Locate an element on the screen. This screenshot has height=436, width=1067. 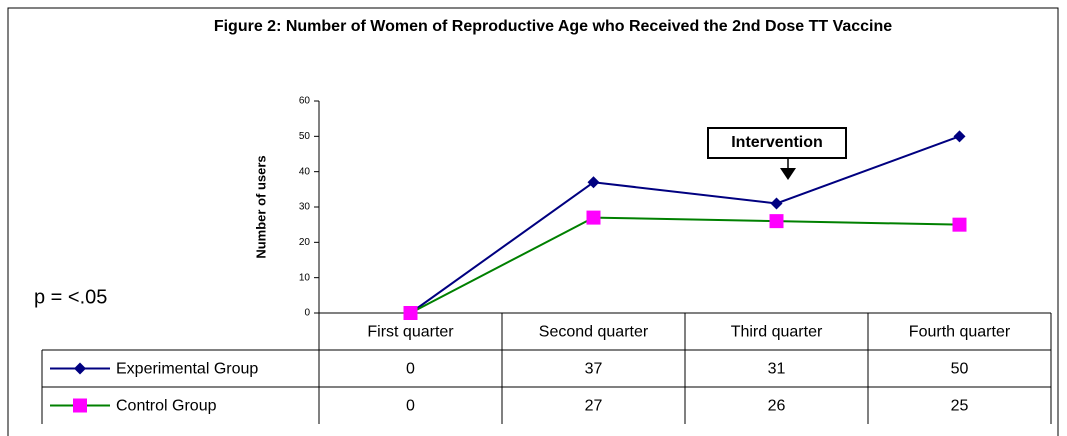
x-tick-label: Fourth quarter is located at coordinates (960, 332).